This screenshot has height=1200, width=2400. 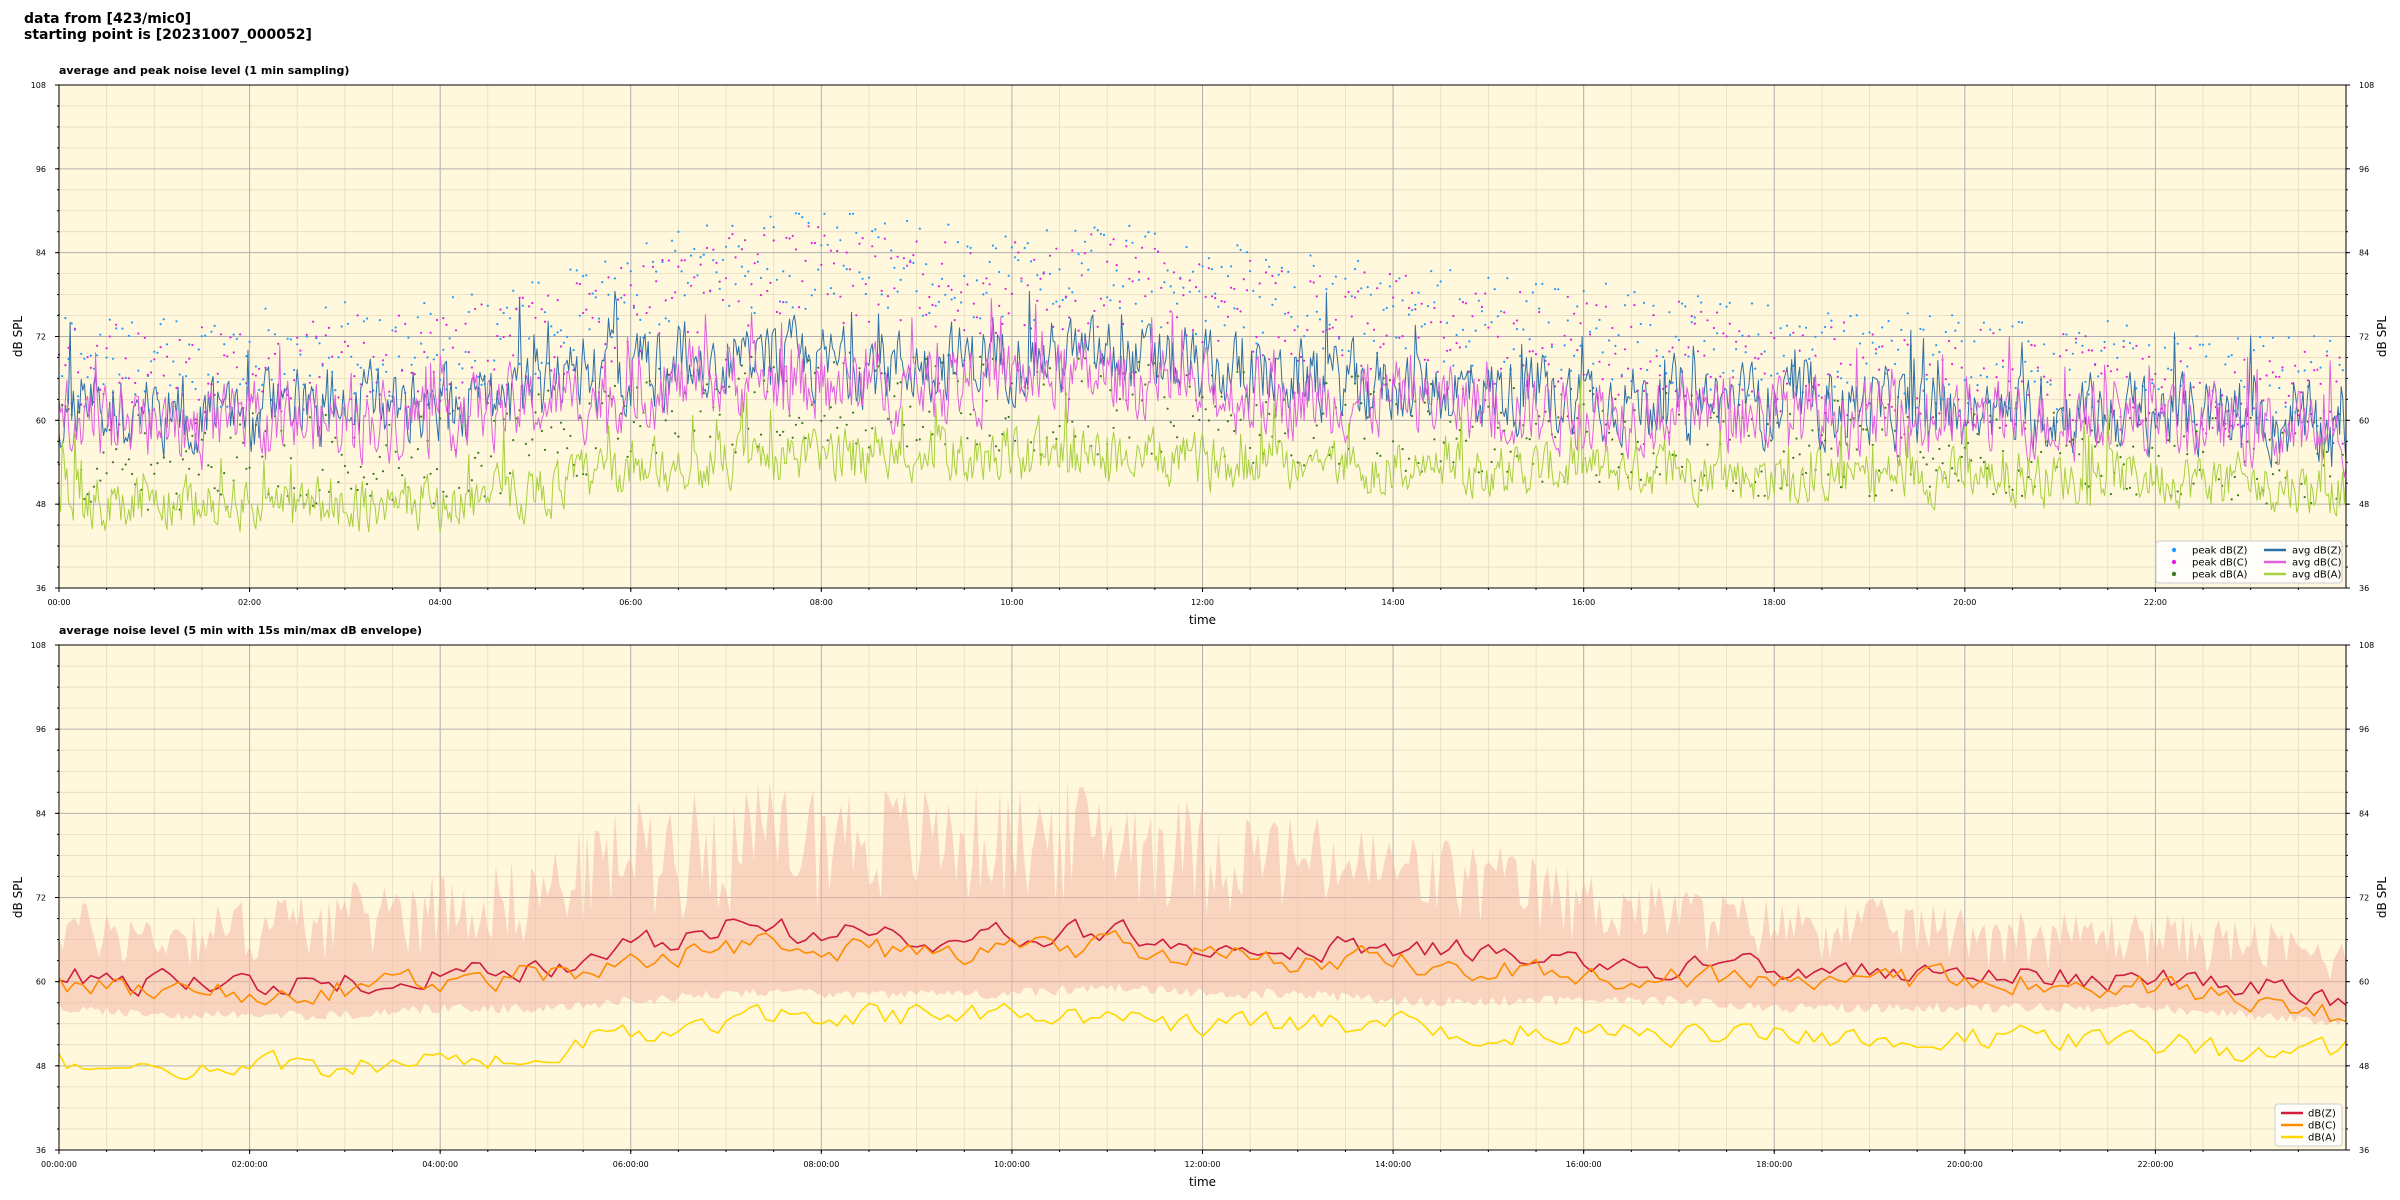 What do you see at coordinates (59, 1164) in the screenshot?
I see `x-tick-label: 00:00:00` at bounding box center [59, 1164].